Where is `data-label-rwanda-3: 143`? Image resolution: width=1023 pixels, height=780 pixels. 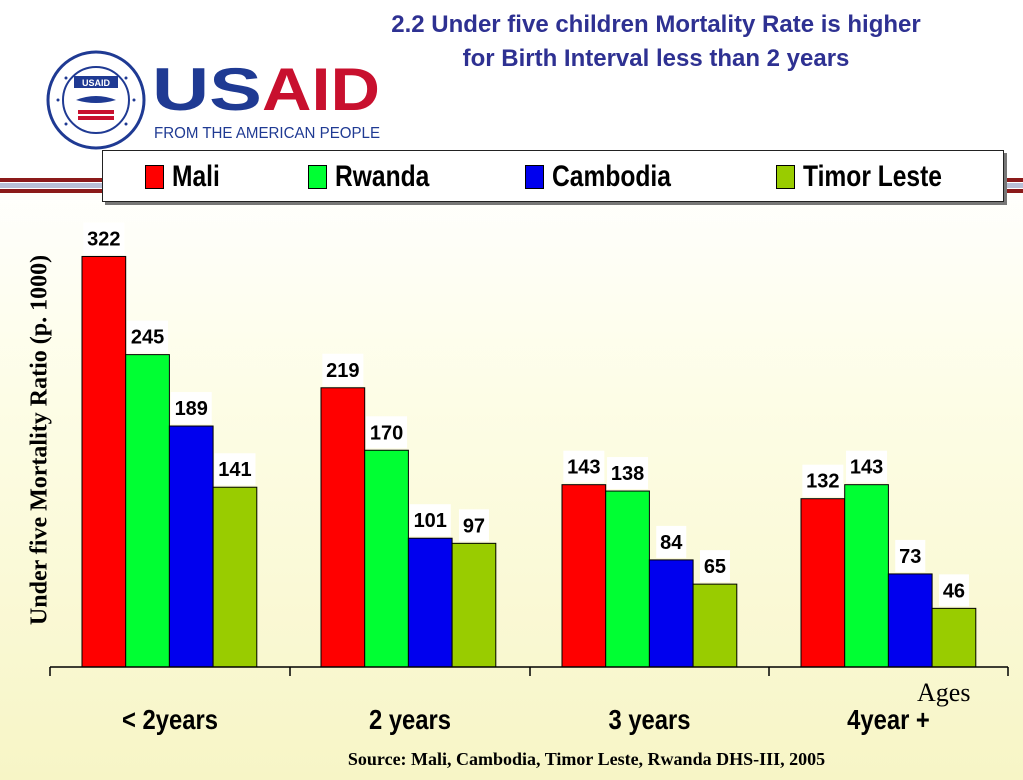
data-label-rwanda-3: 143 is located at coordinates (867, 466).